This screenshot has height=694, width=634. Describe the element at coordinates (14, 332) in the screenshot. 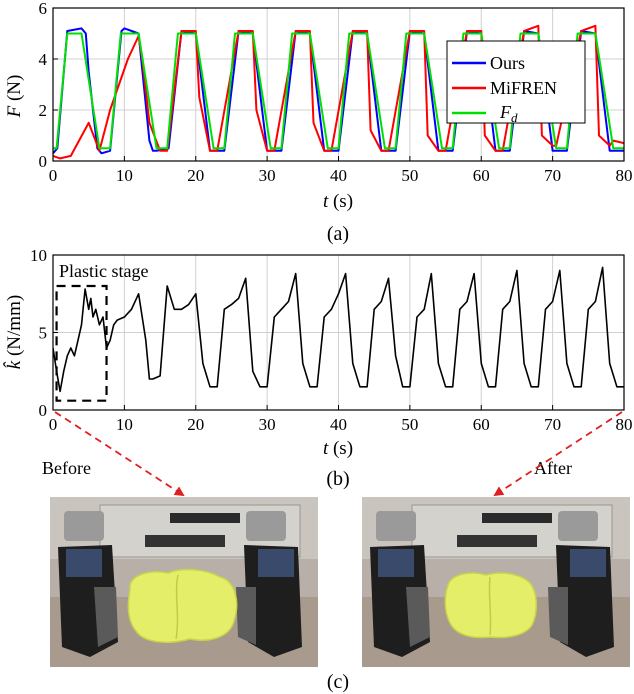

I see `panel-b-ylabel: k̂ (N/mm)` at that location.